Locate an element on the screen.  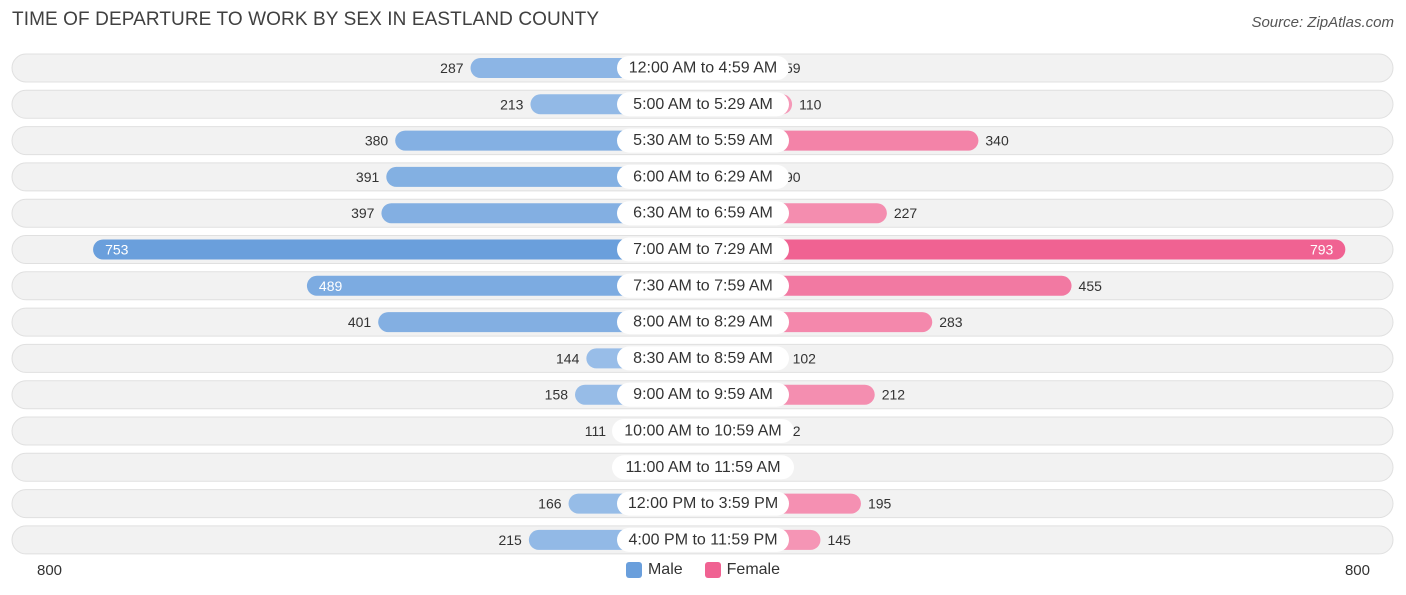
chart-row: 144 102 8:30 AM to 8:59 AM is located at coordinates (702, 358).